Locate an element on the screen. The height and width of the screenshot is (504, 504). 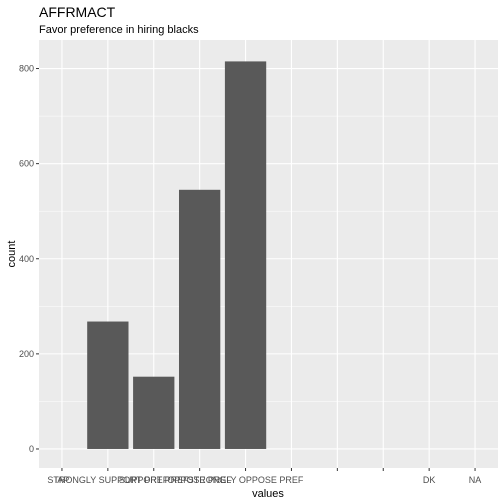
chart-subtitle: Favor preference in hiring blacks is located at coordinates (119, 30).